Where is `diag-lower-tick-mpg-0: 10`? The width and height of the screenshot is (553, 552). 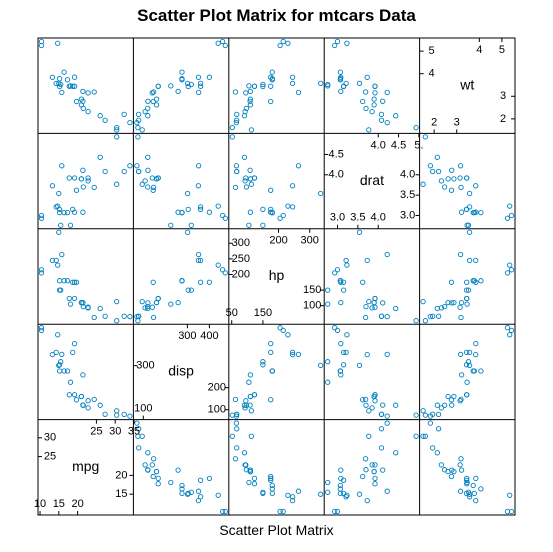 diag-lower-tick-mpg-0: 10 is located at coordinates (40, 504).